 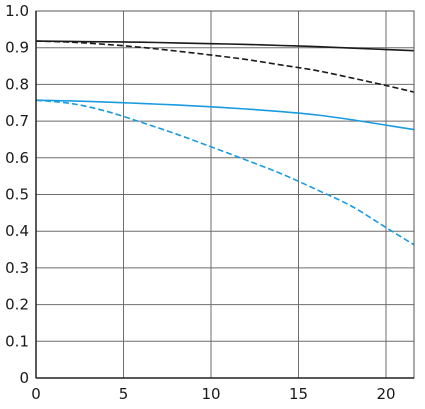 What do you see at coordinates (17, 158) in the screenshot?
I see `y-tick-label: 0.6` at bounding box center [17, 158].